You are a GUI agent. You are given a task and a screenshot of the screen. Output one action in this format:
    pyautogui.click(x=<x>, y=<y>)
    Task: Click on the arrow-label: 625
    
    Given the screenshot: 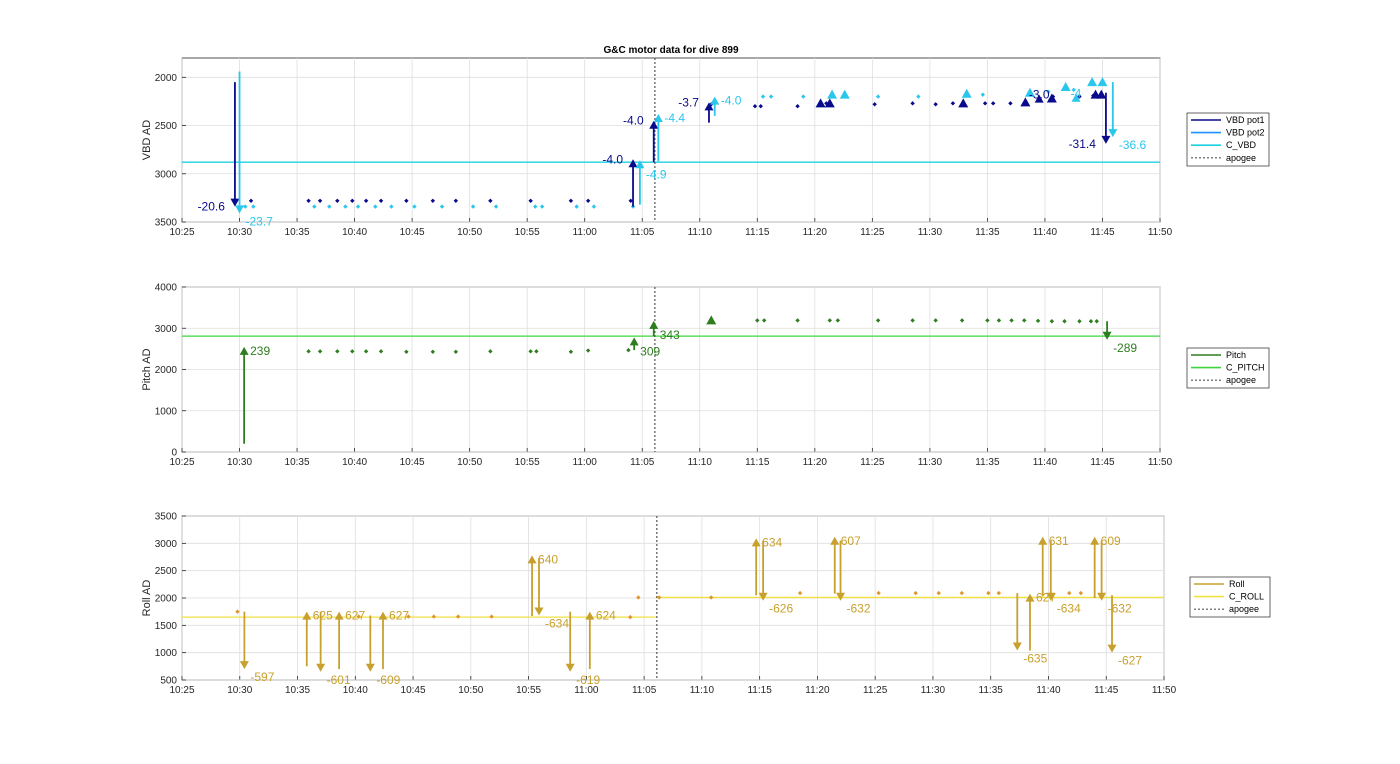 What is the action you would take?
    pyautogui.click(x=323, y=616)
    